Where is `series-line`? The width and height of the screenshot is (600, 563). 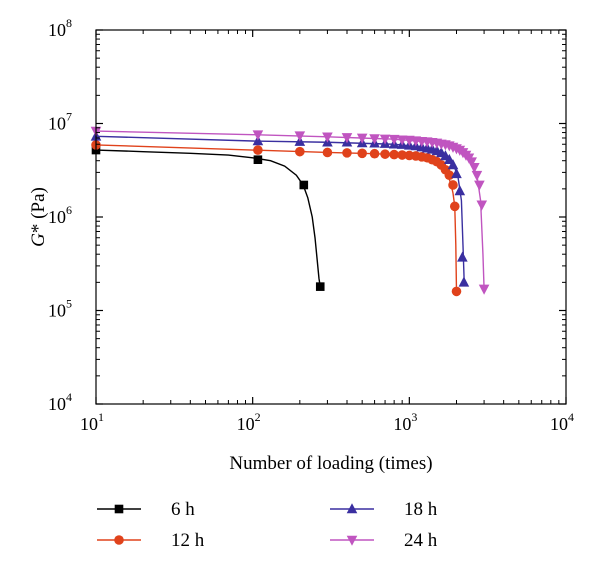 series-line is located at coordinates (208, 218).